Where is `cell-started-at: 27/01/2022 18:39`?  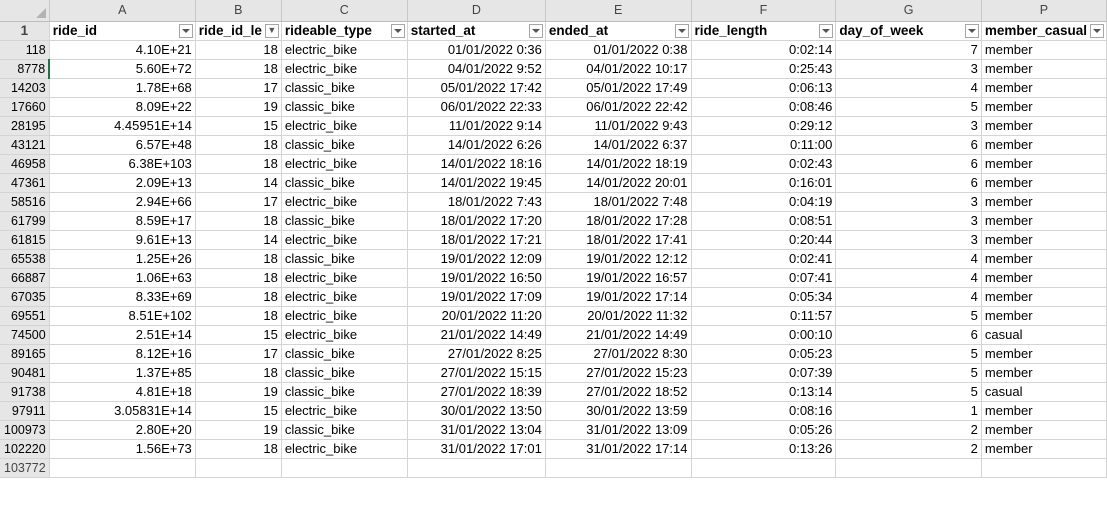 cell-started-at: 27/01/2022 18:39 is located at coordinates (476, 392).